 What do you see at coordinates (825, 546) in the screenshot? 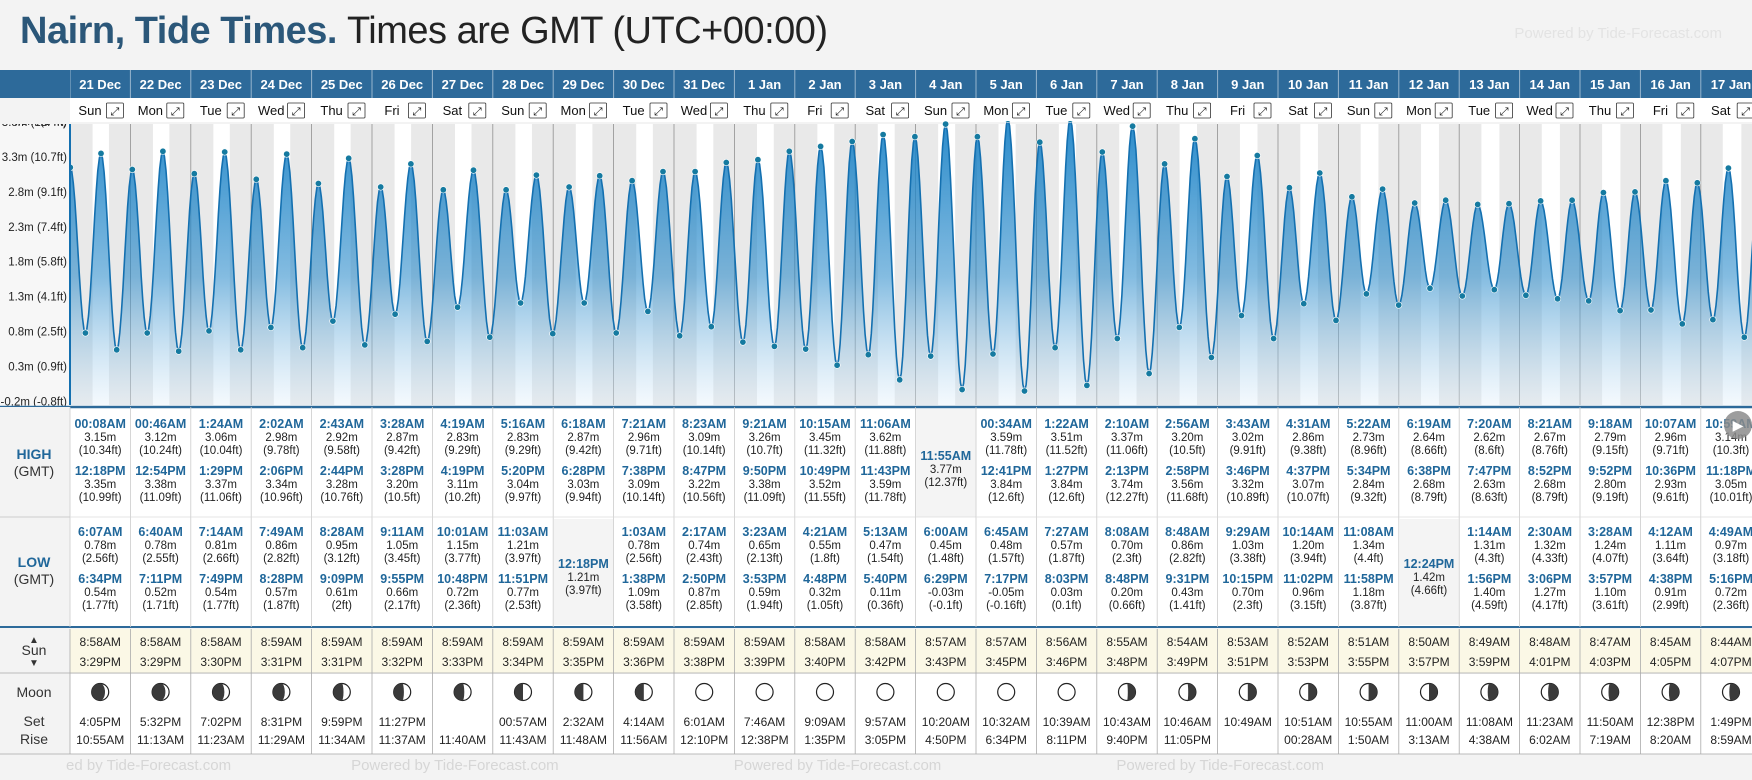
I see `low-tide-metres: 0.55m` at bounding box center [825, 546].